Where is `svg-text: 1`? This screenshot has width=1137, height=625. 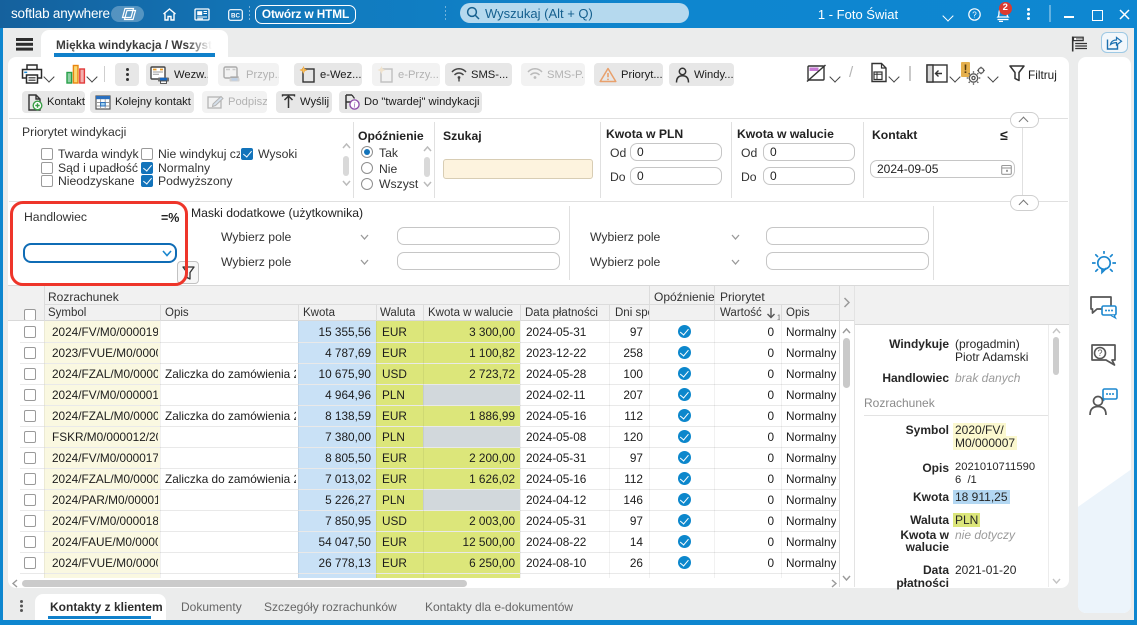
svg-text: 1 is located at coordinates (778, 318).